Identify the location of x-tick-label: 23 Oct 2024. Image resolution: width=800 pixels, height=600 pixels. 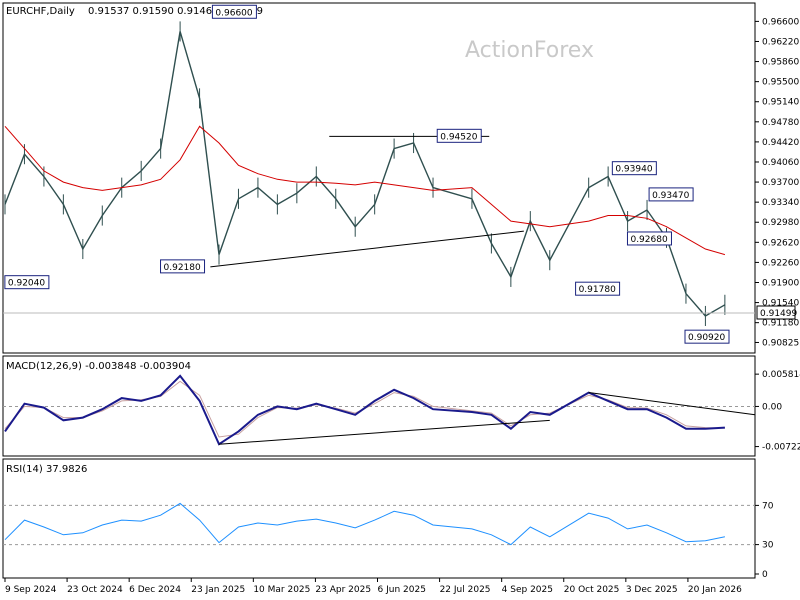
(95, 590).